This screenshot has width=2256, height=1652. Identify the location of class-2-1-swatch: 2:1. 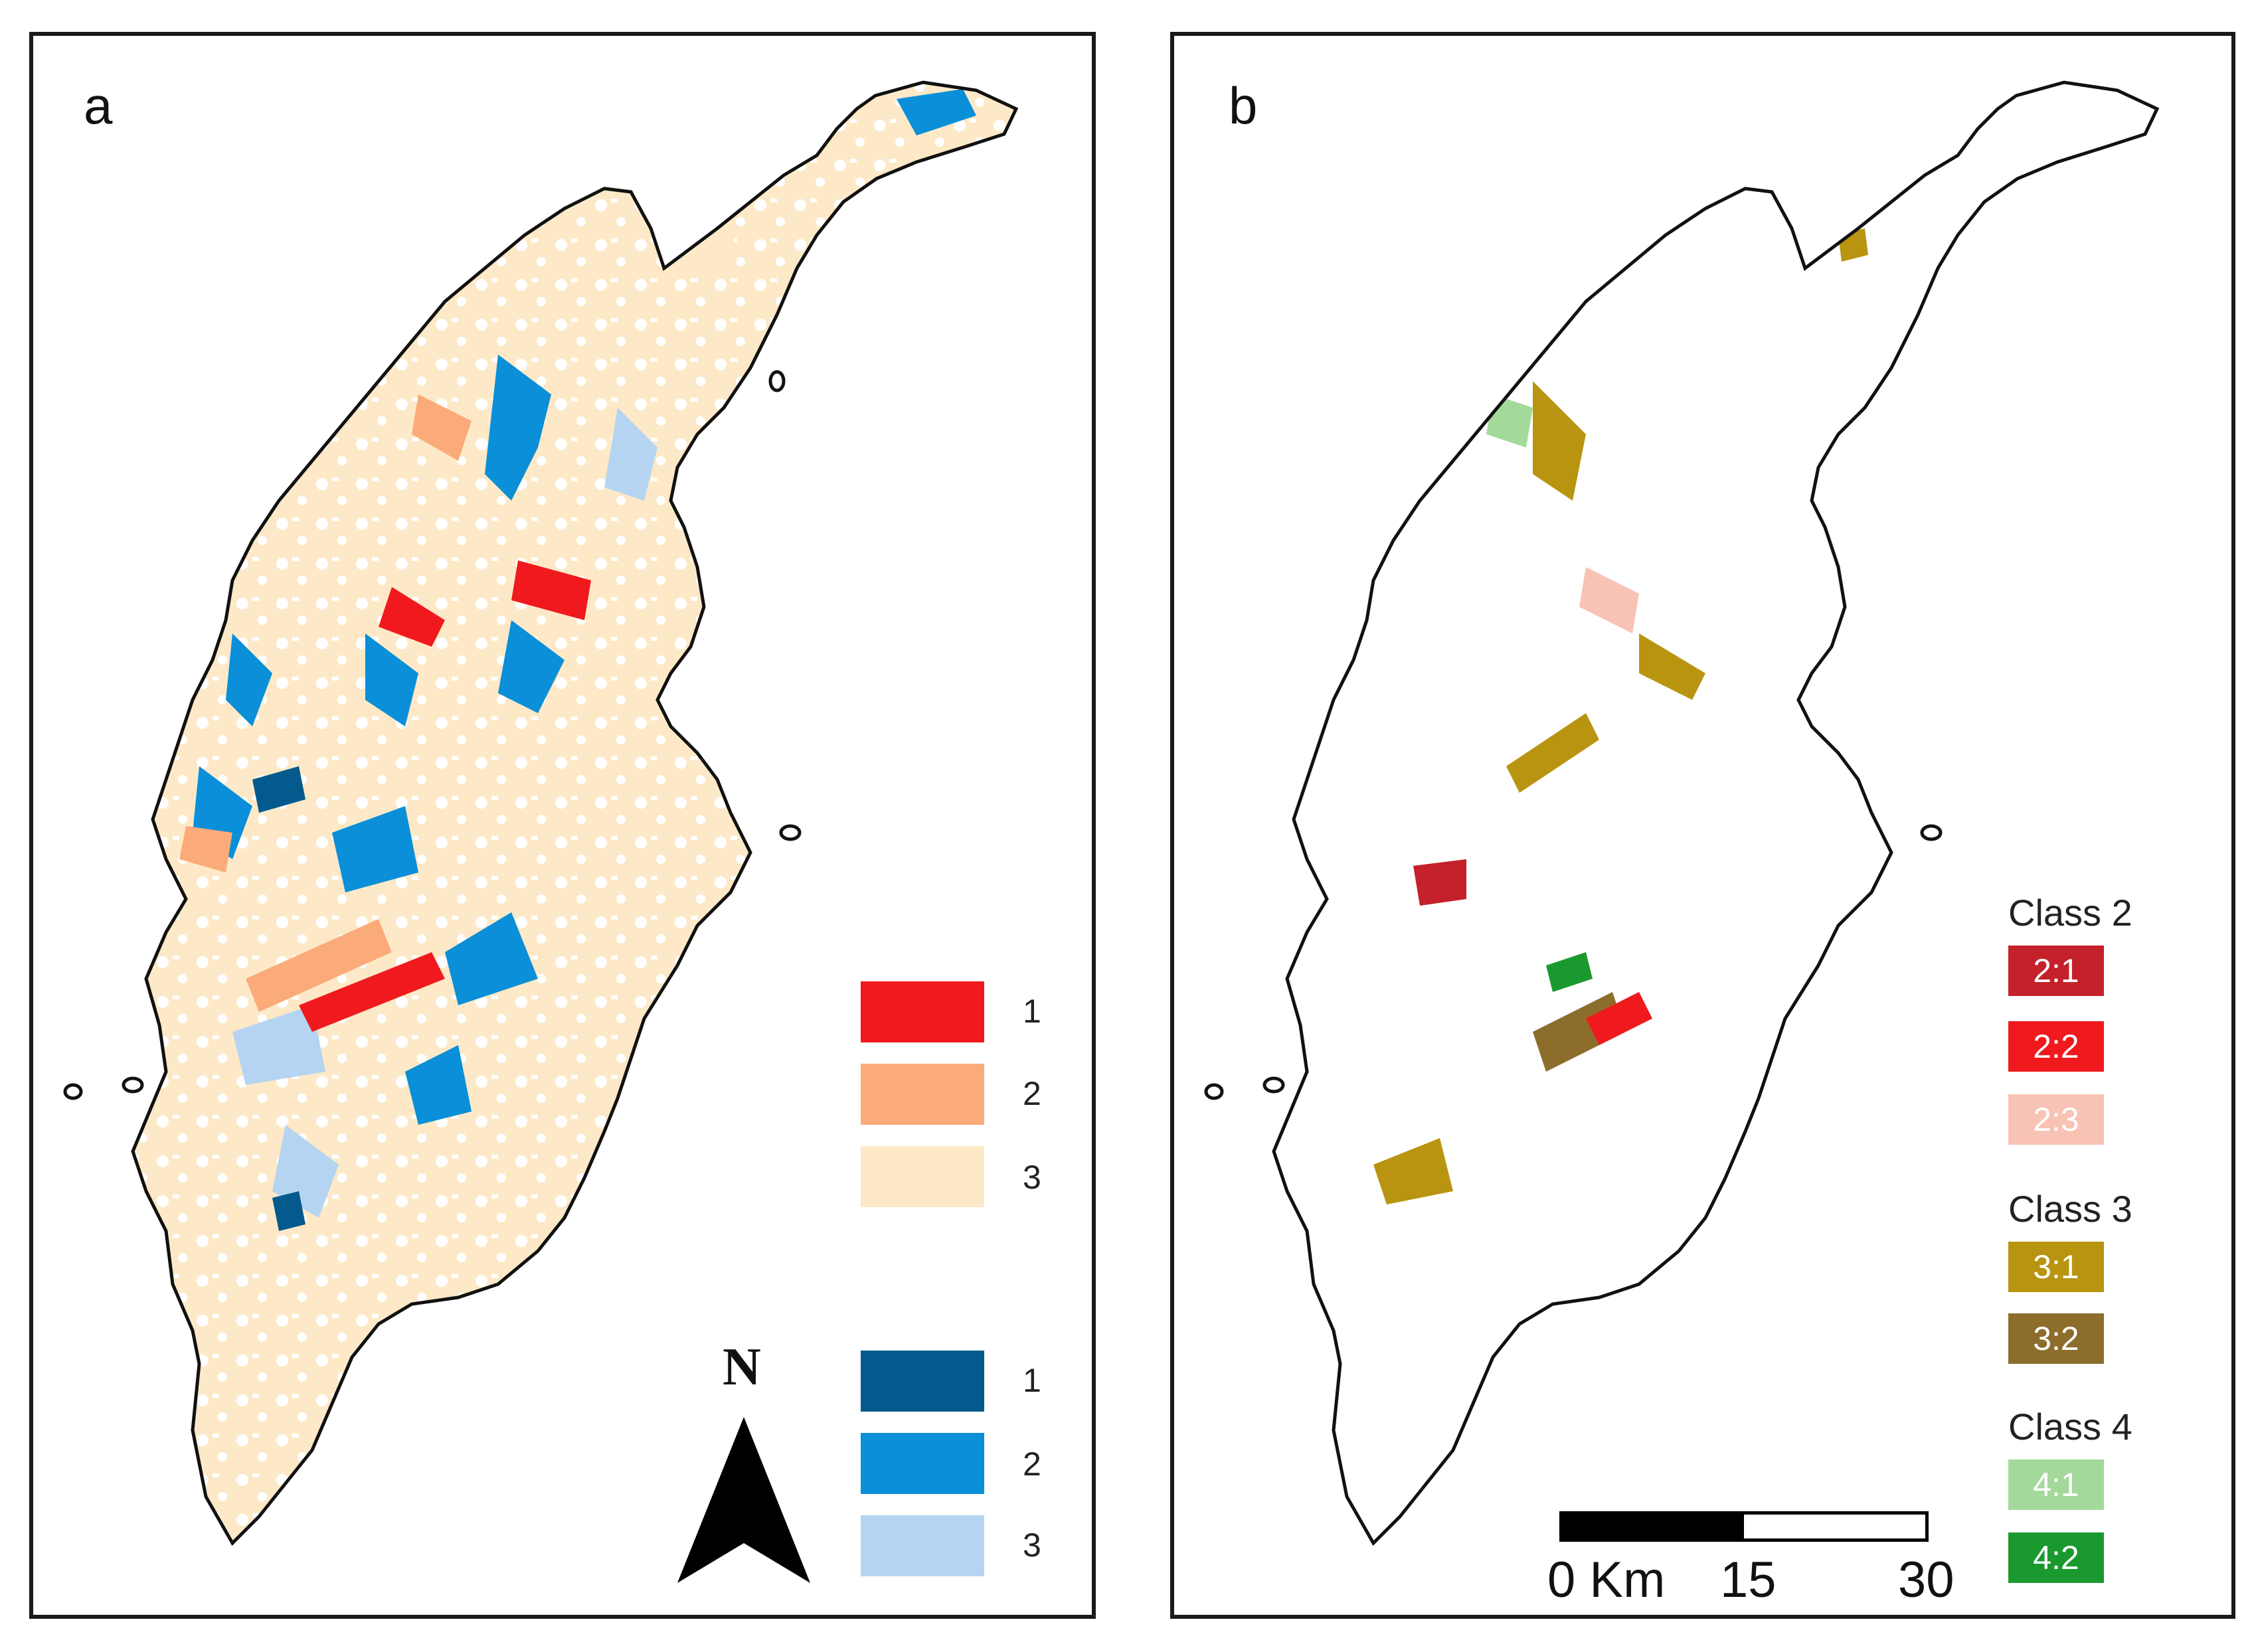
(2056, 971).